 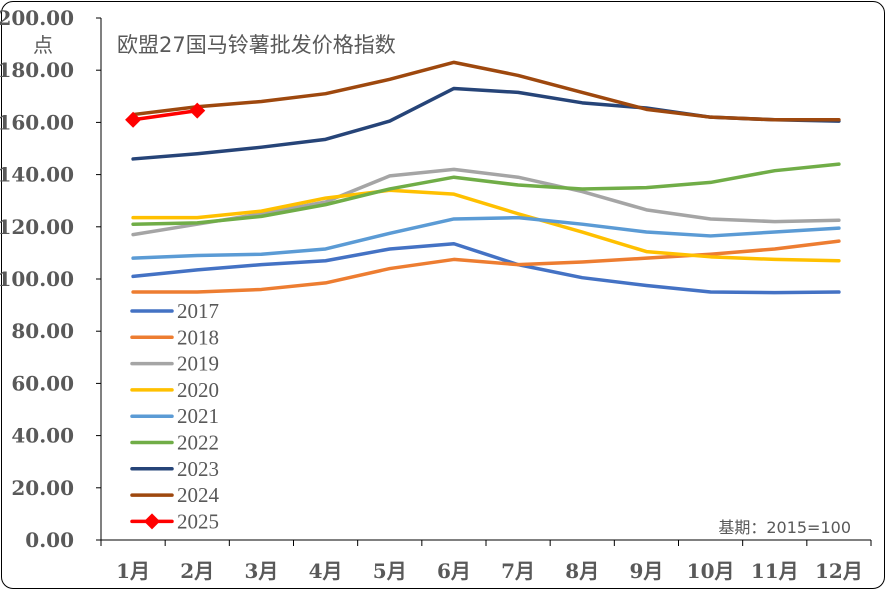 What do you see at coordinates (152, 521) in the screenshot?
I see `legend-marker-2025` at bounding box center [152, 521].